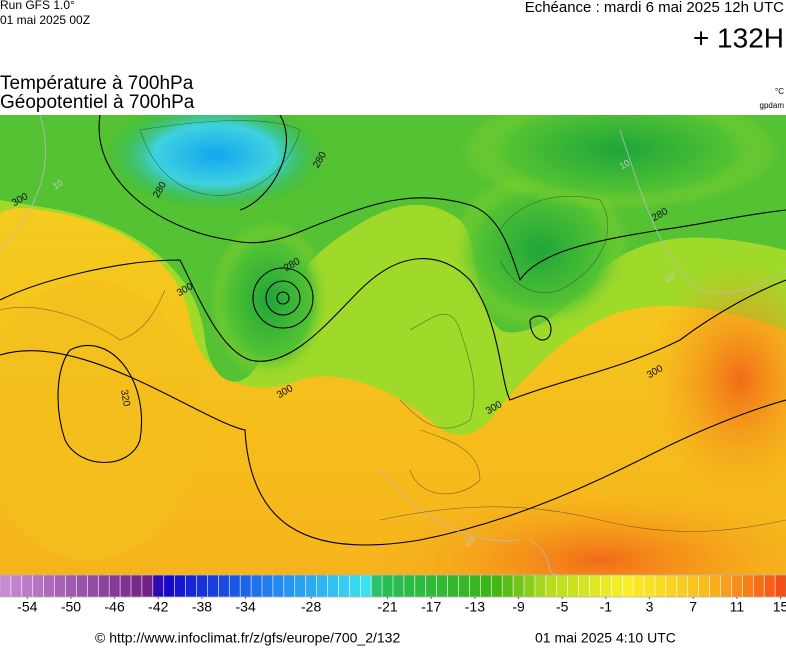 This screenshot has height=648, width=786. Describe the element at coordinates (311, 607) in the screenshot. I see `colorbar-tick-label: -28` at that location.